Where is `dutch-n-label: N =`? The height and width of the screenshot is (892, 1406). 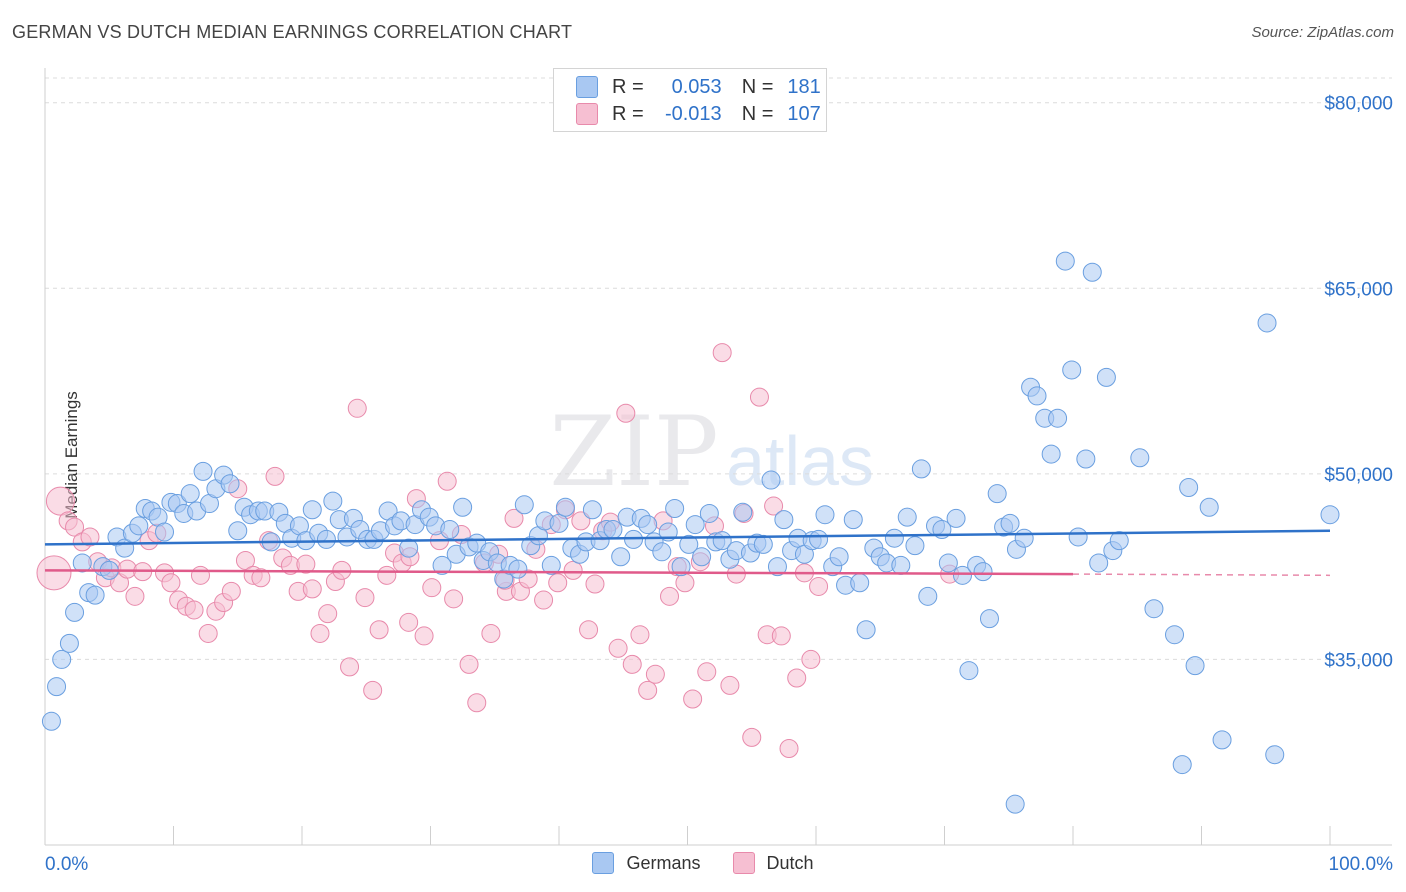
dutch-n-label: N = is located at coordinates (757, 113).